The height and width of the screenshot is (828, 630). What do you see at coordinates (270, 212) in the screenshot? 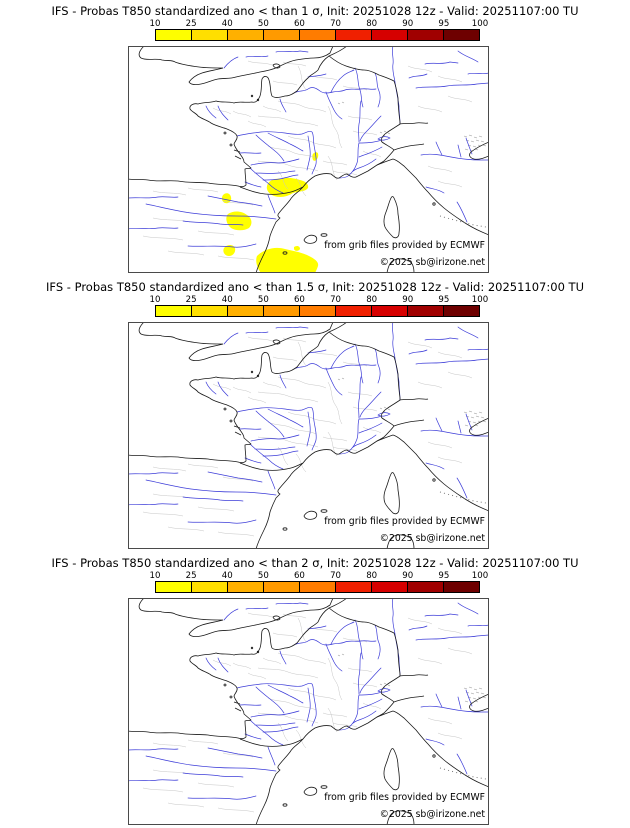
I see `anomaly-overlay` at bounding box center [270, 212].